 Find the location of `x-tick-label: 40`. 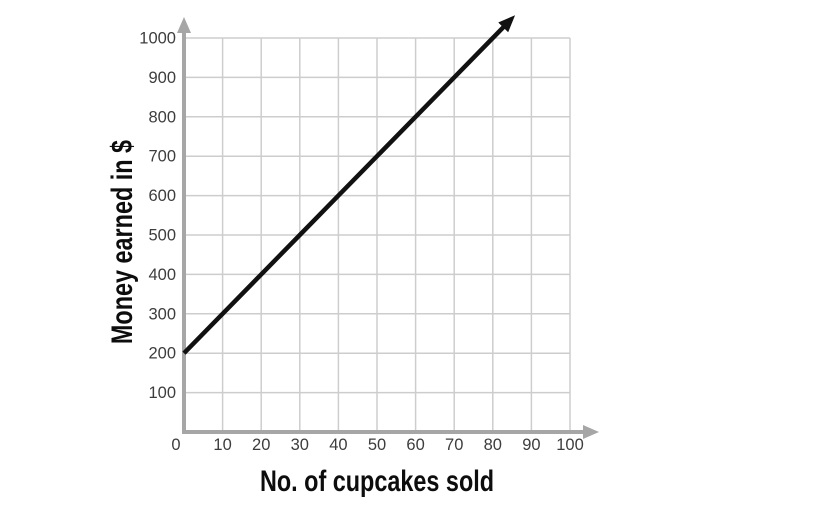

x-tick-label: 40 is located at coordinates (338, 445).